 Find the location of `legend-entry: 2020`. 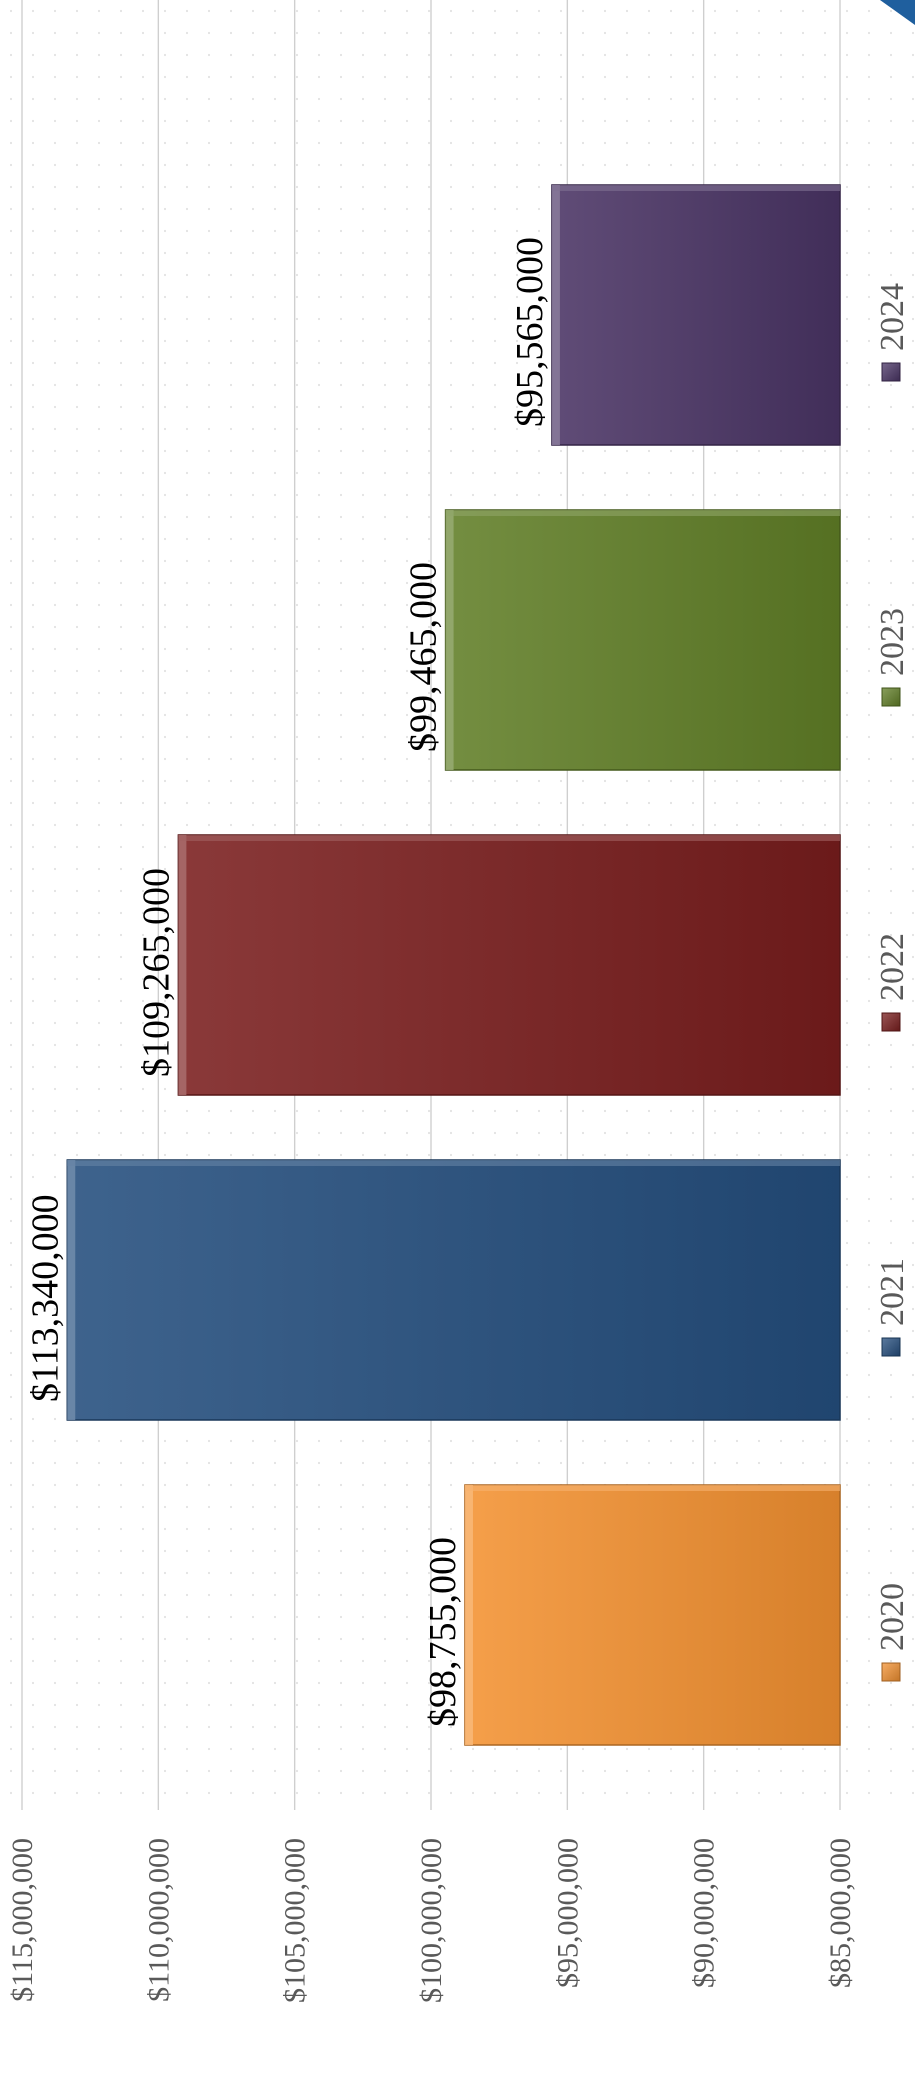

legend-entry: 2020 is located at coordinates (892, 1632).